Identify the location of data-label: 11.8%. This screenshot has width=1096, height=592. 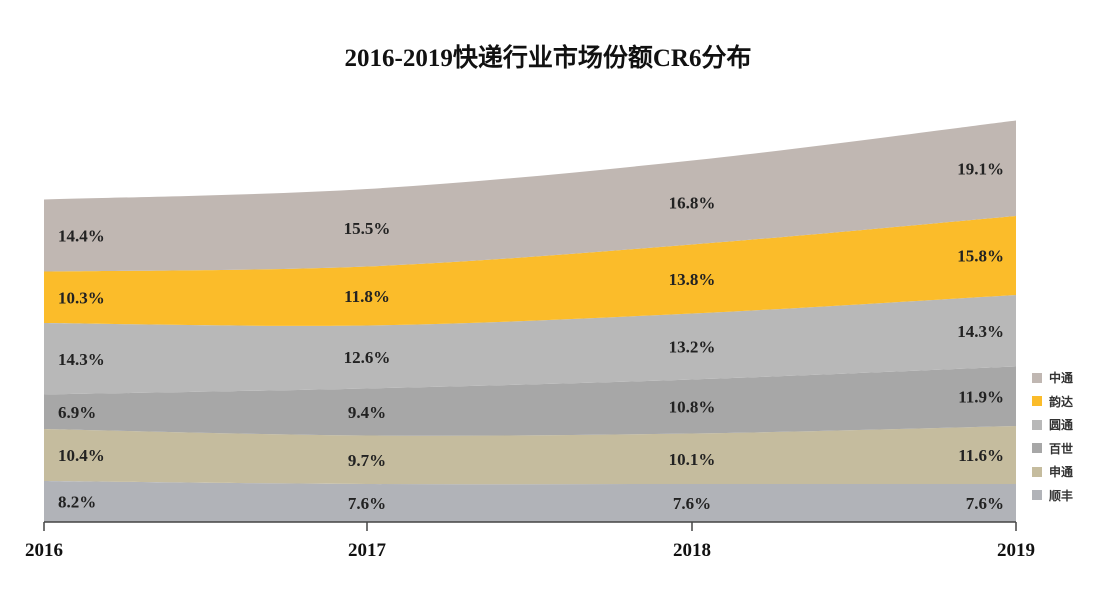
(367, 296).